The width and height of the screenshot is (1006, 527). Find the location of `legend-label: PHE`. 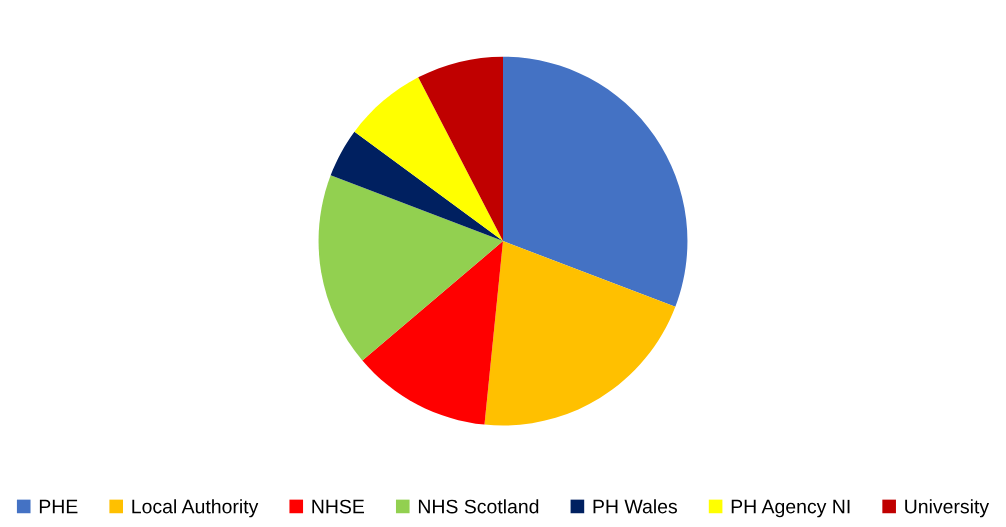

legend-label: PHE is located at coordinates (58, 506).